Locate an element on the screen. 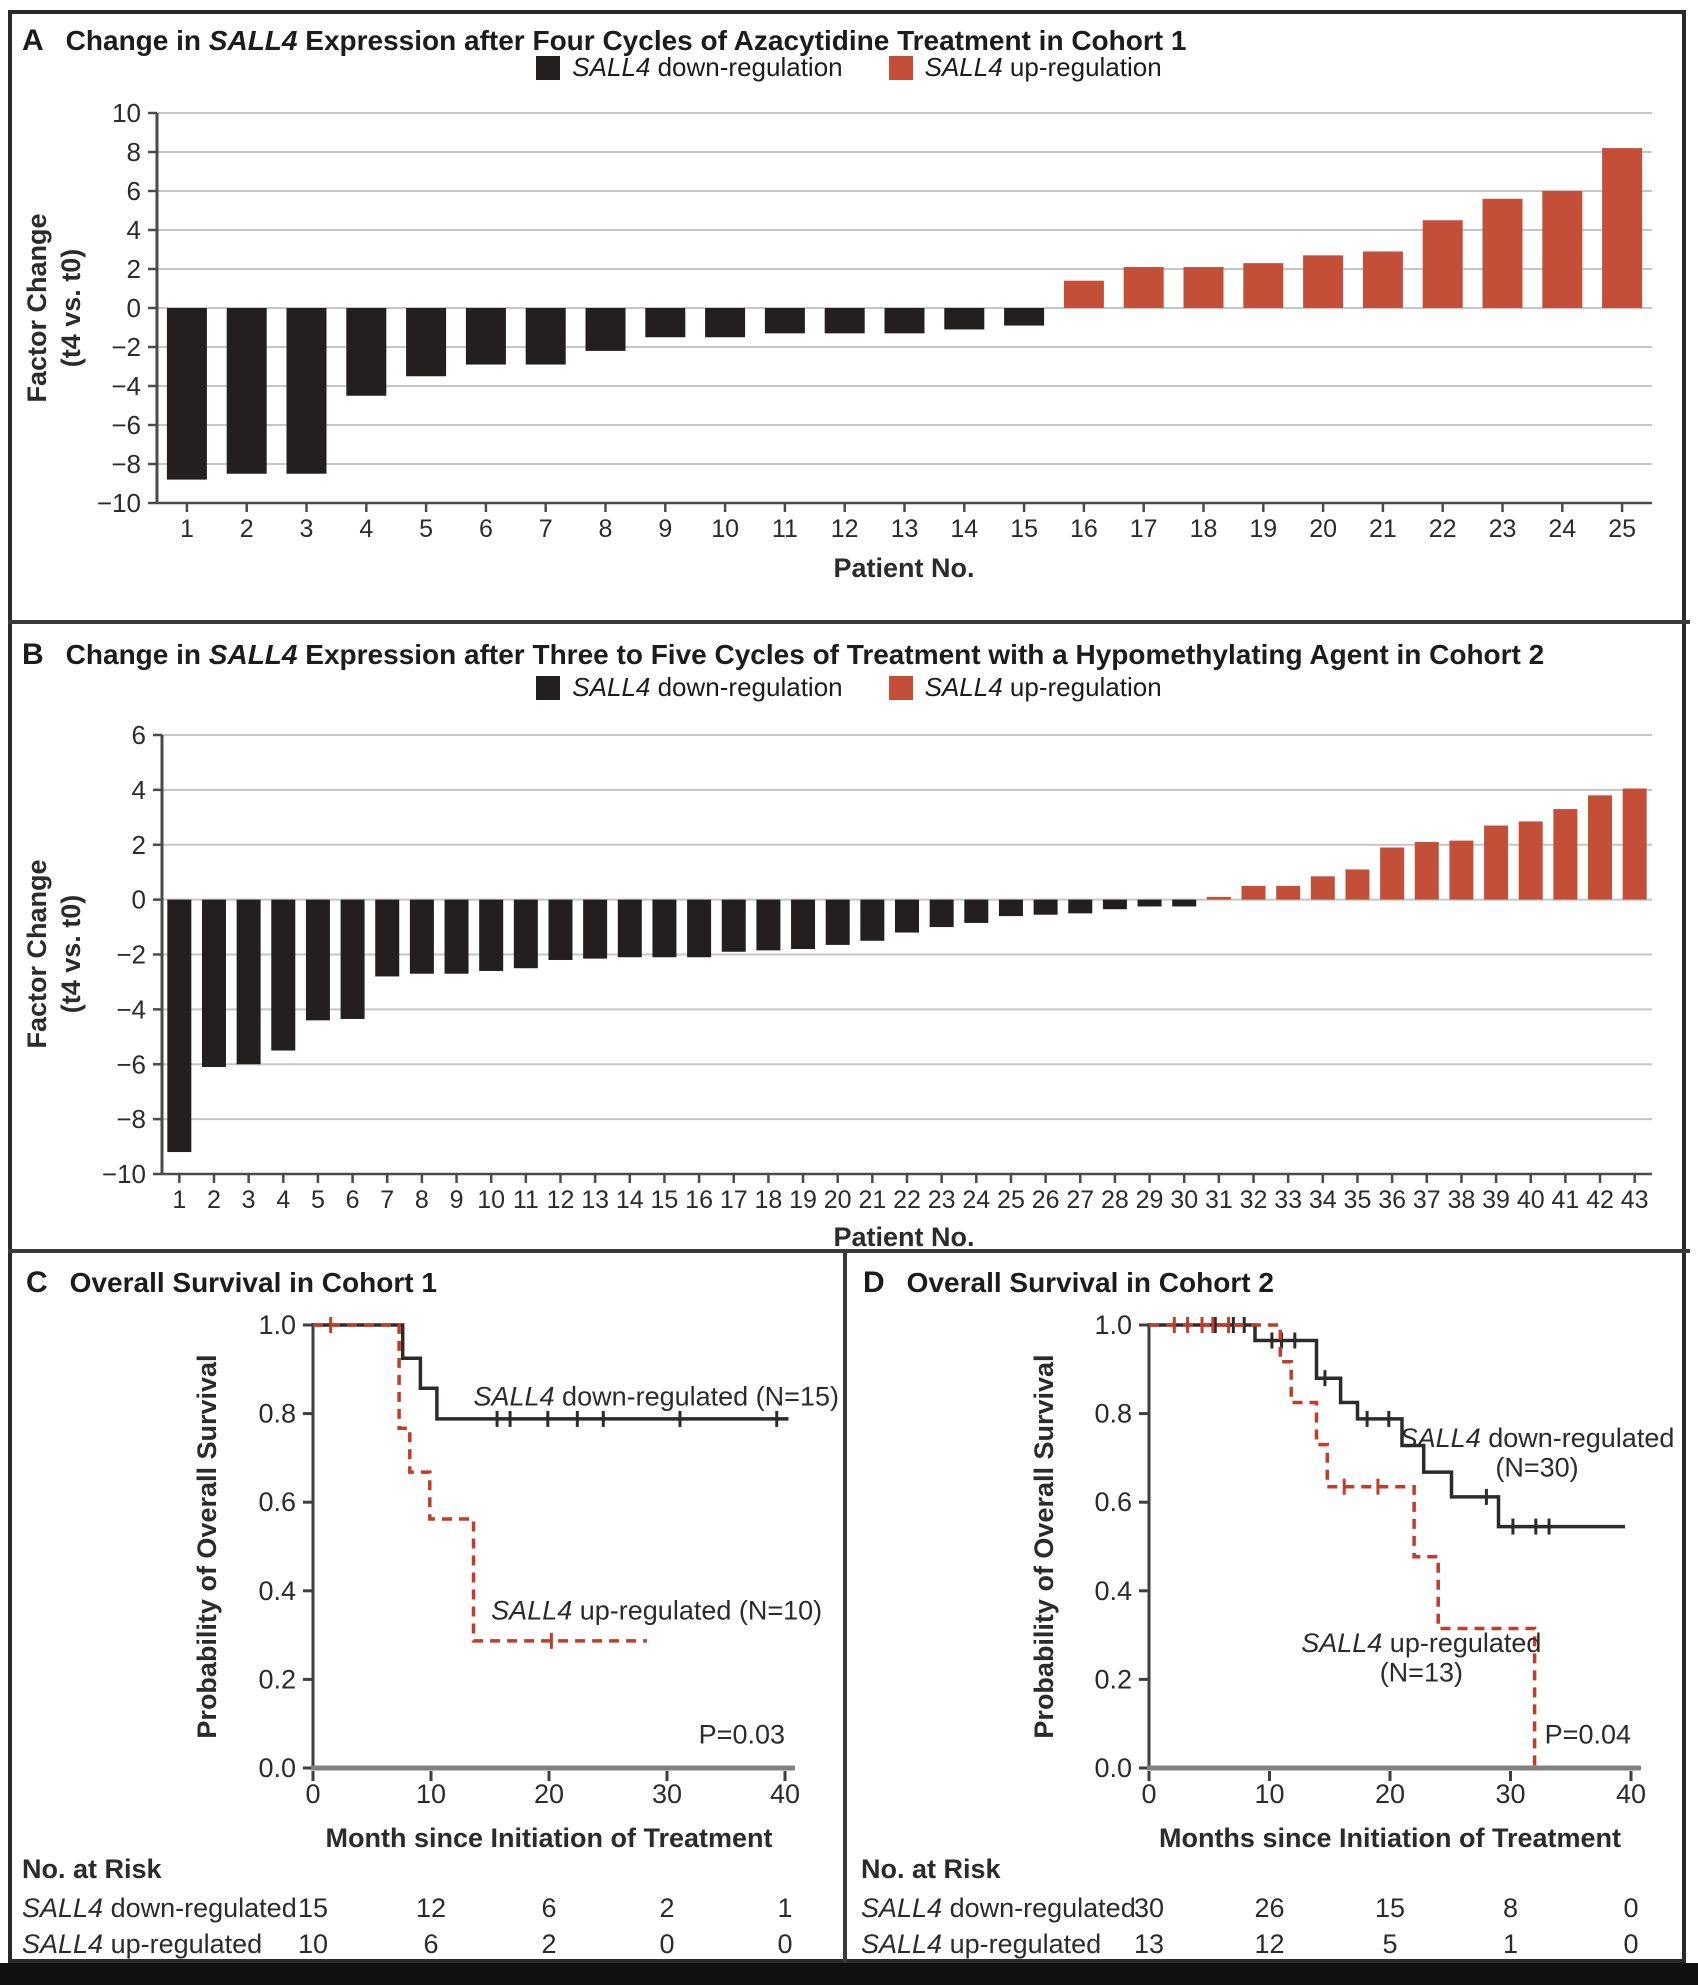 Image resolution: width=1698 pixels, height=1985 pixels. y-axis-title: (t4 vs. t0) is located at coordinates (71, 954).